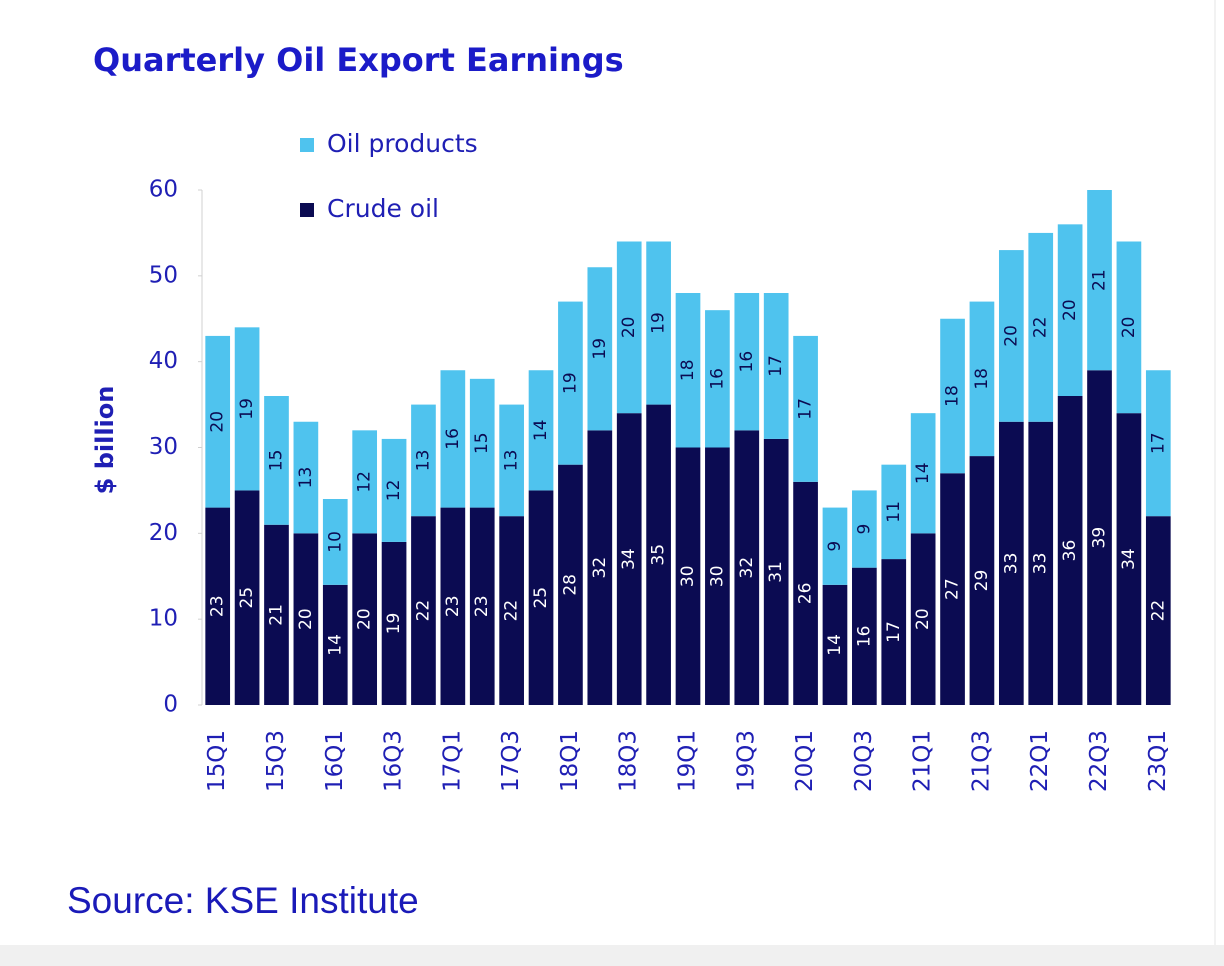  What do you see at coordinates (358, 60) in the screenshot?
I see `chart-title: Quarterly Oil Export Earnings` at bounding box center [358, 60].